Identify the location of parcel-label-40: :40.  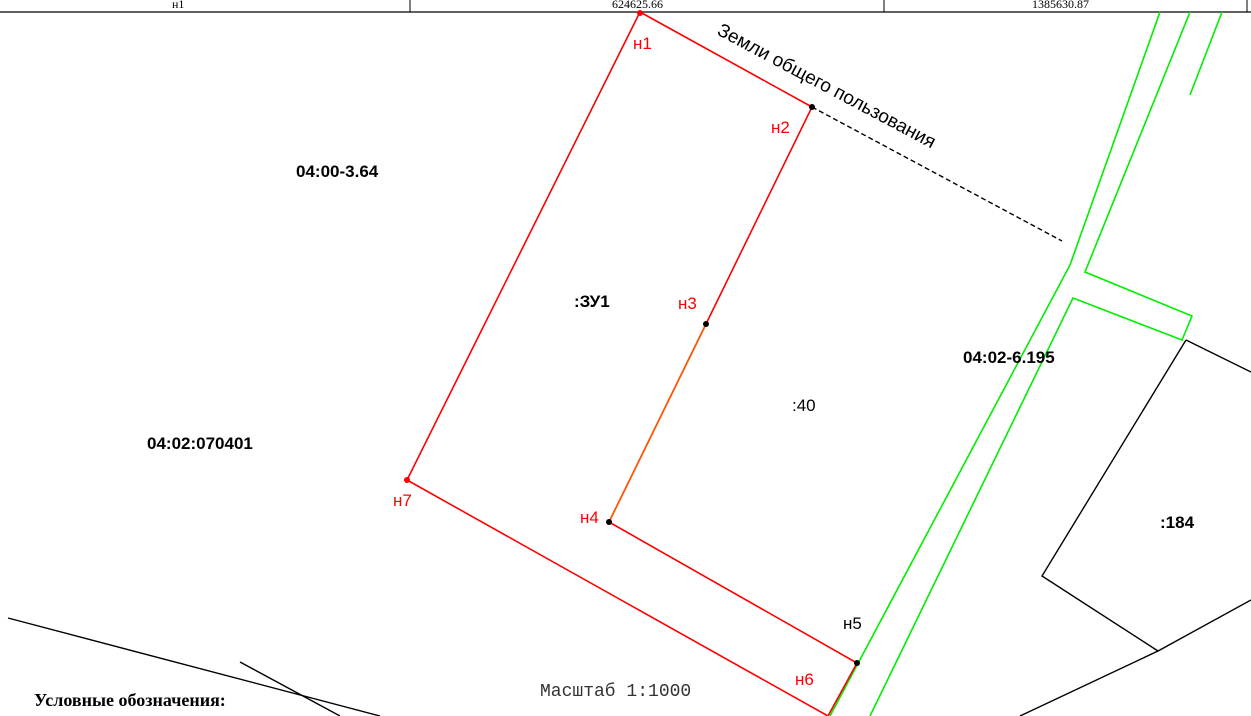
(804, 405).